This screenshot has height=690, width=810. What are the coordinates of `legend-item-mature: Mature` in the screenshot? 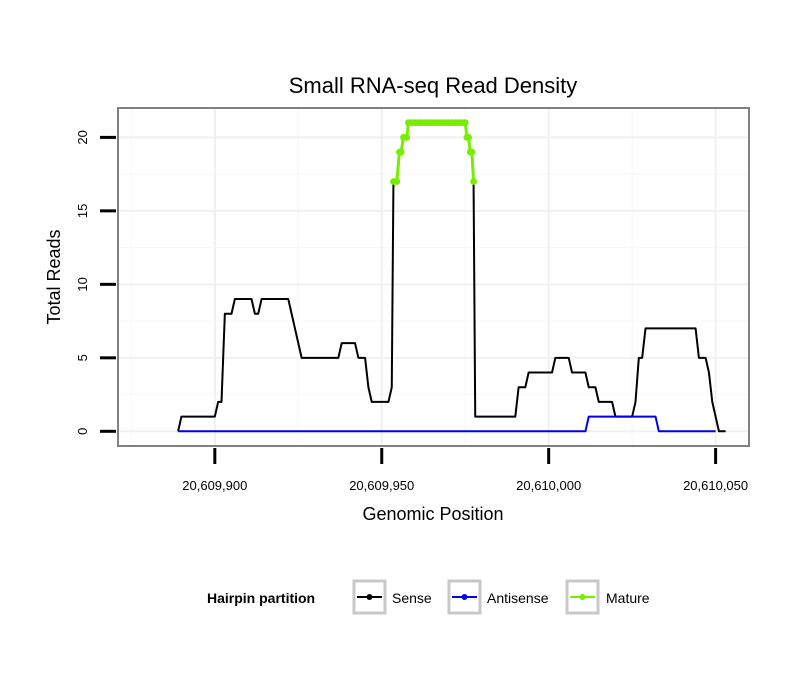 It's located at (607, 597).